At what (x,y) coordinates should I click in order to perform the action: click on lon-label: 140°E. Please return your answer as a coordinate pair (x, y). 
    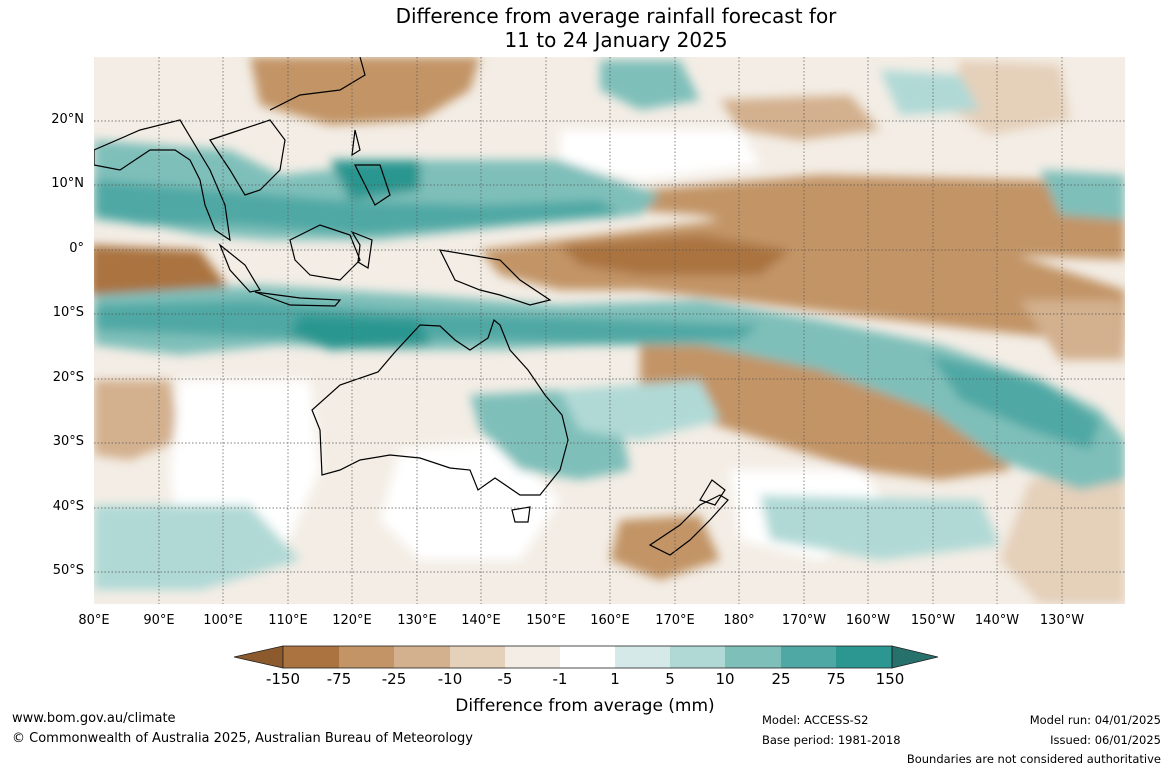
    Looking at the image, I should click on (481, 620).